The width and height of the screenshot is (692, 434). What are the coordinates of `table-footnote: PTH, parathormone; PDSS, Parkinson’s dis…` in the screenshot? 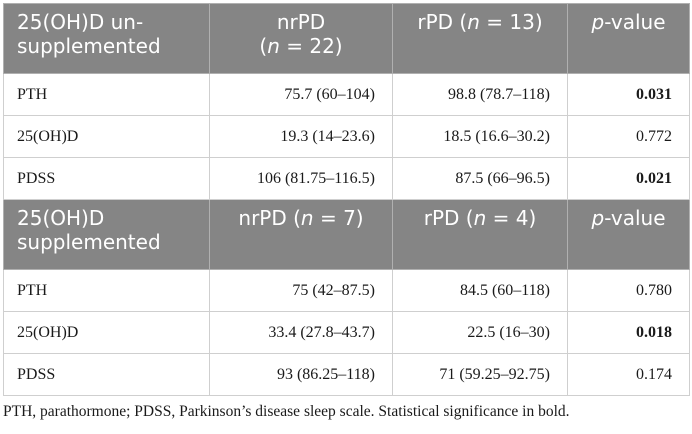 It's located at (286, 411).